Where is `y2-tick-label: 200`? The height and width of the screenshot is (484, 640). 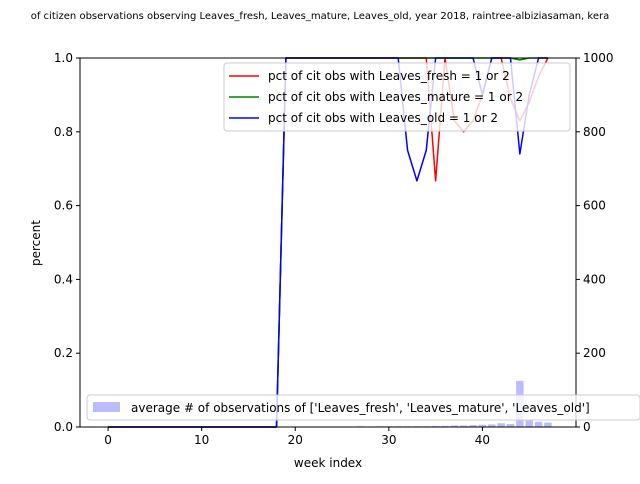 y2-tick-label: 200 is located at coordinates (594, 353).